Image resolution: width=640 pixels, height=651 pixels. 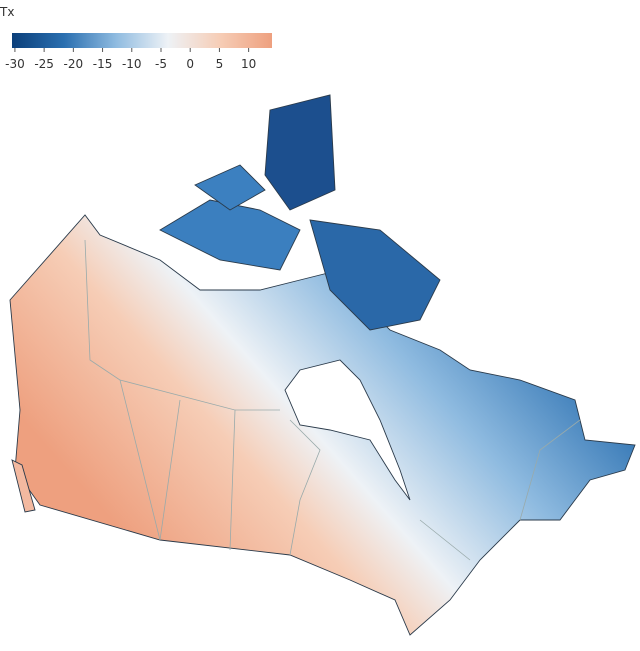 What do you see at coordinates (347, 430) in the screenshot?
I see `hudson-bay` at bounding box center [347, 430].